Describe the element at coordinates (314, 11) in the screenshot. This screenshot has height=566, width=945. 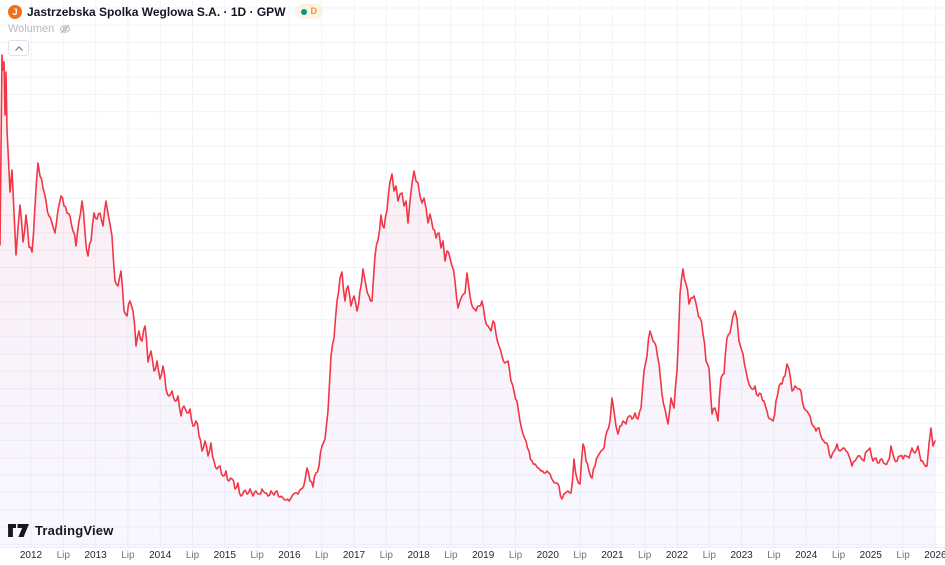
I see `delayed-data-badge: D` at that location.